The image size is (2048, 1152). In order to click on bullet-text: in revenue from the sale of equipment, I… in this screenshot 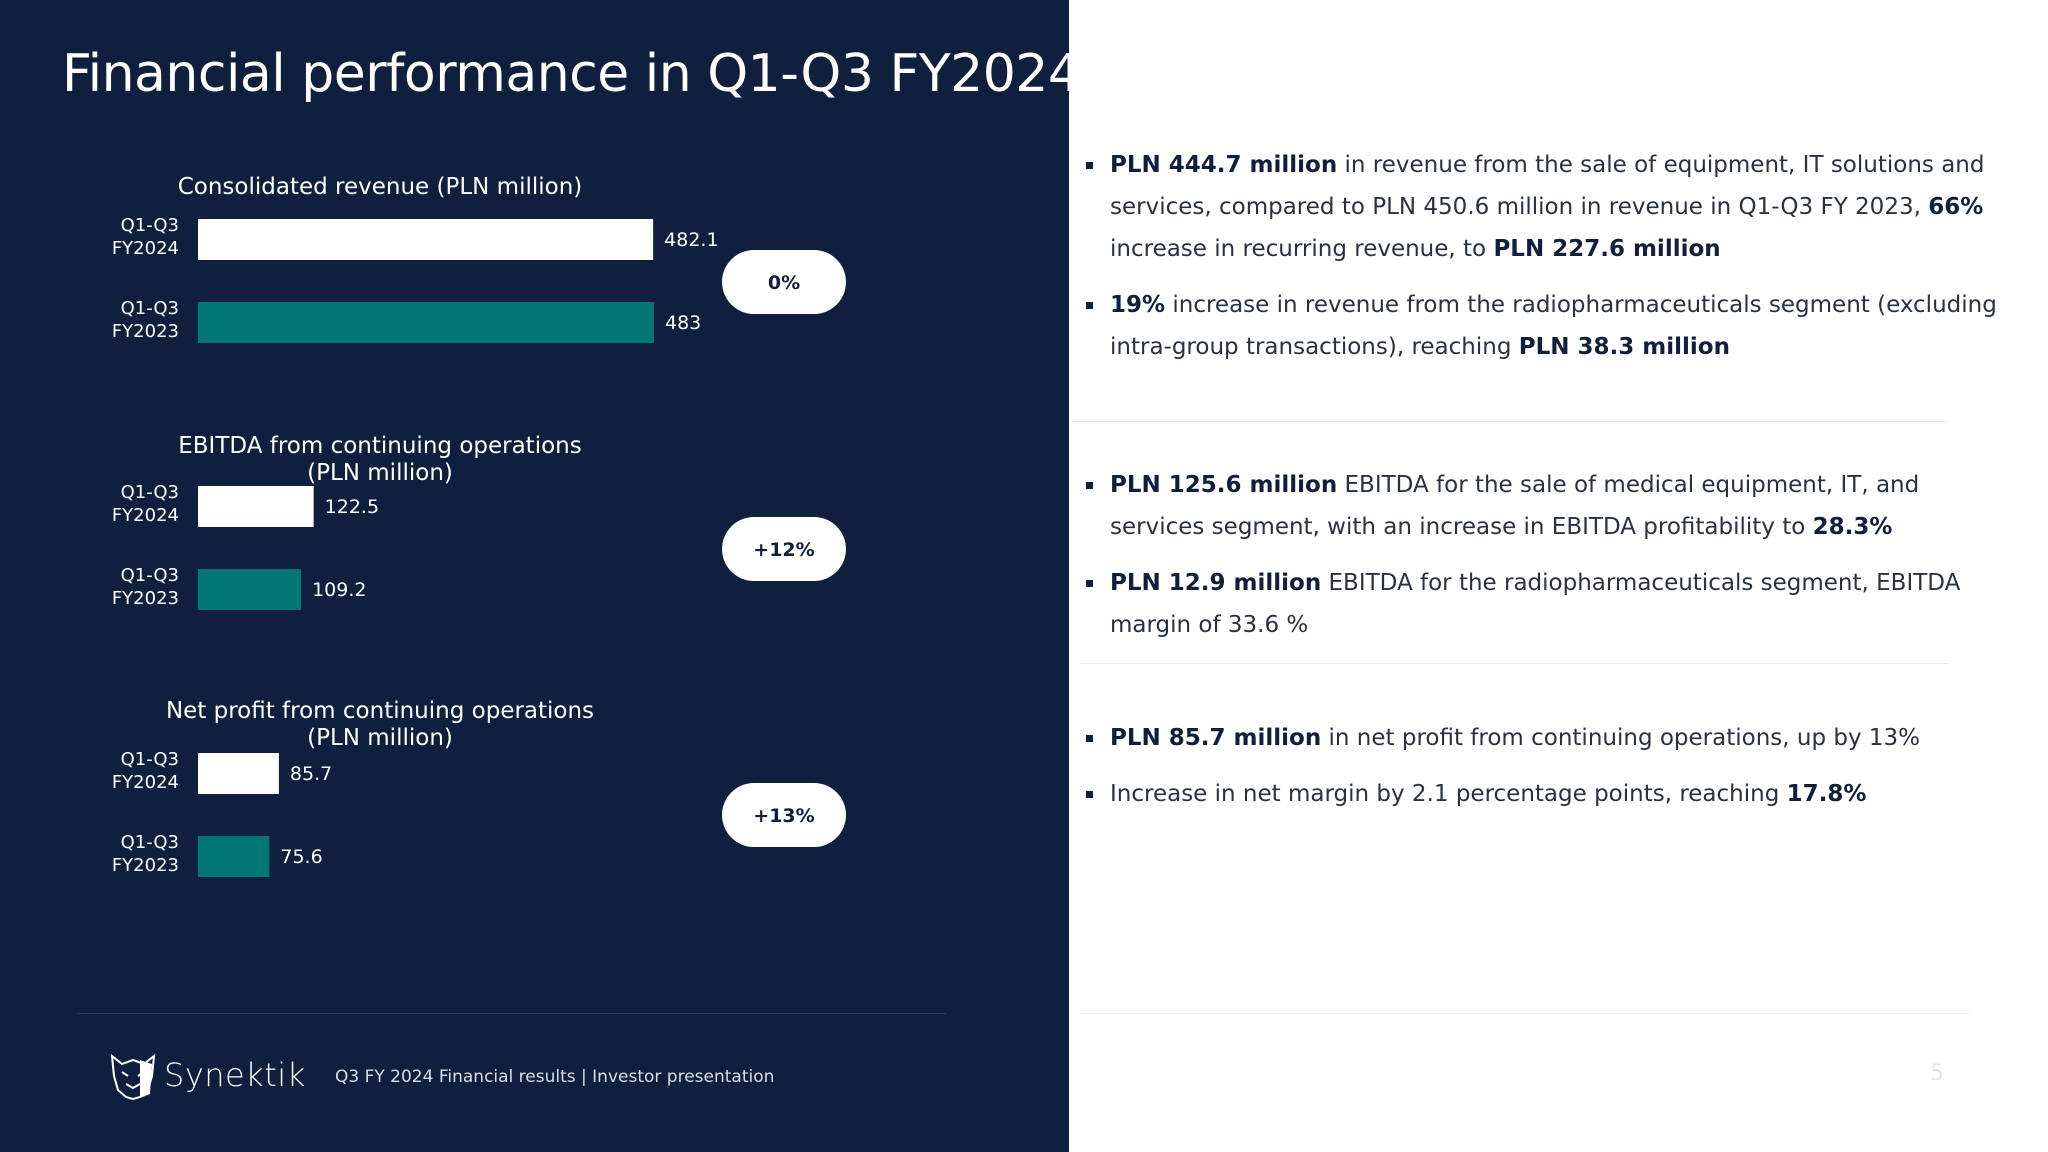, I will do `click(1547, 186)`.